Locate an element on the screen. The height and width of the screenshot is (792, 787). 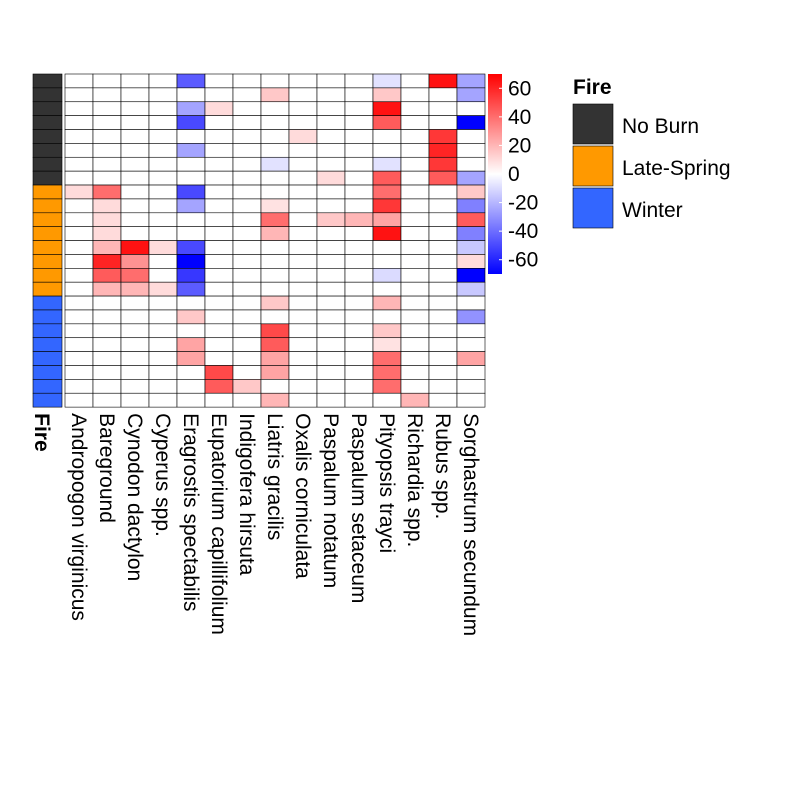
legend-swatch is located at coordinates (593, 208).